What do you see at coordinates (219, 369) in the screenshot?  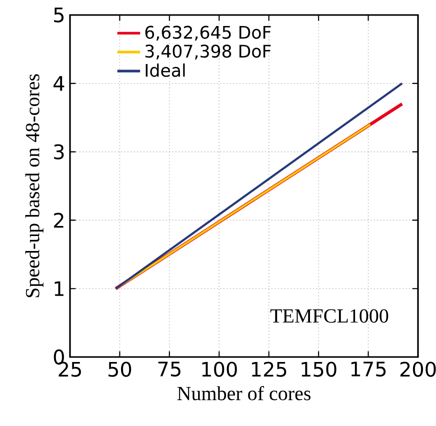 I see `x-tick-label: 100` at bounding box center [219, 369].